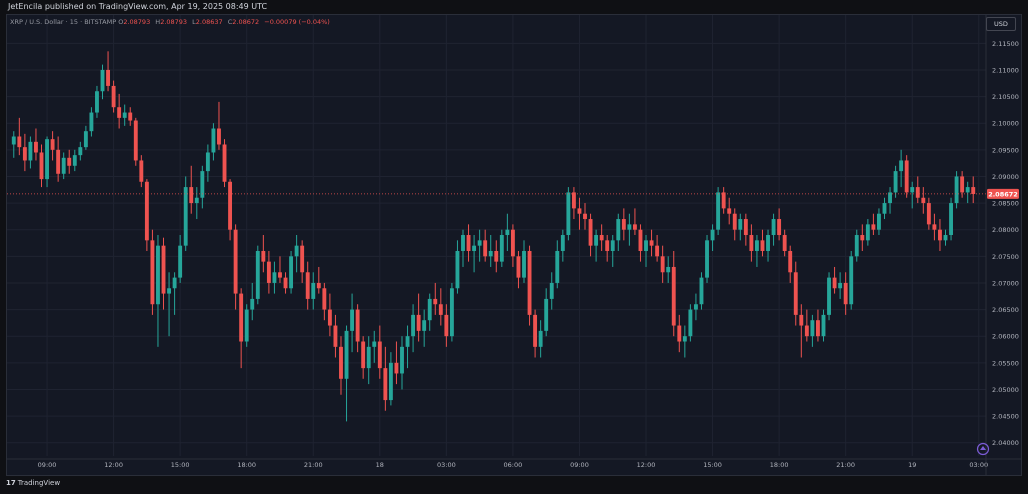 This screenshot has width=1028, height=494. What do you see at coordinates (712, 465) in the screenshot?
I see `x-tick-label: 15:00` at bounding box center [712, 465].